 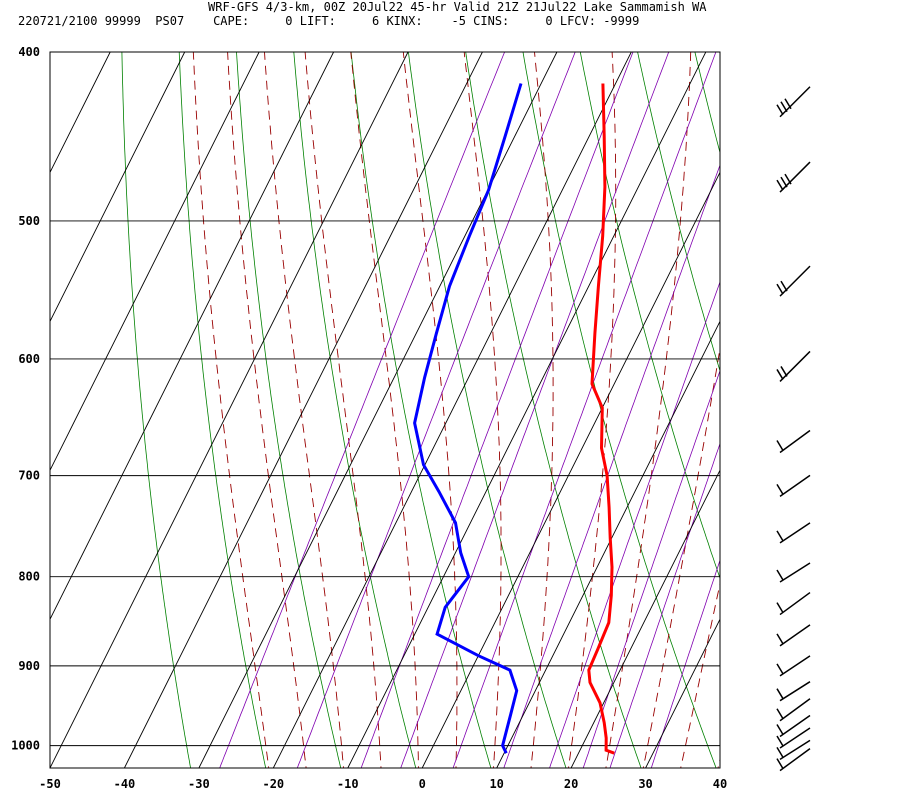 I want to click on temperature-profile, so click(x=601, y=419).